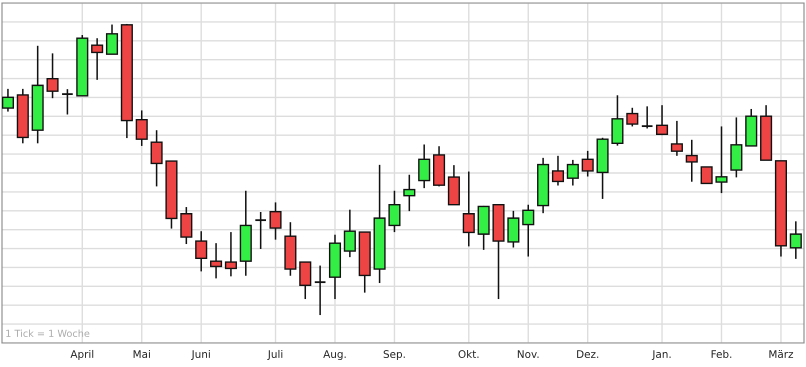 This screenshot has height=367, width=806. I want to click on x-tick-label: April, so click(82, 355).